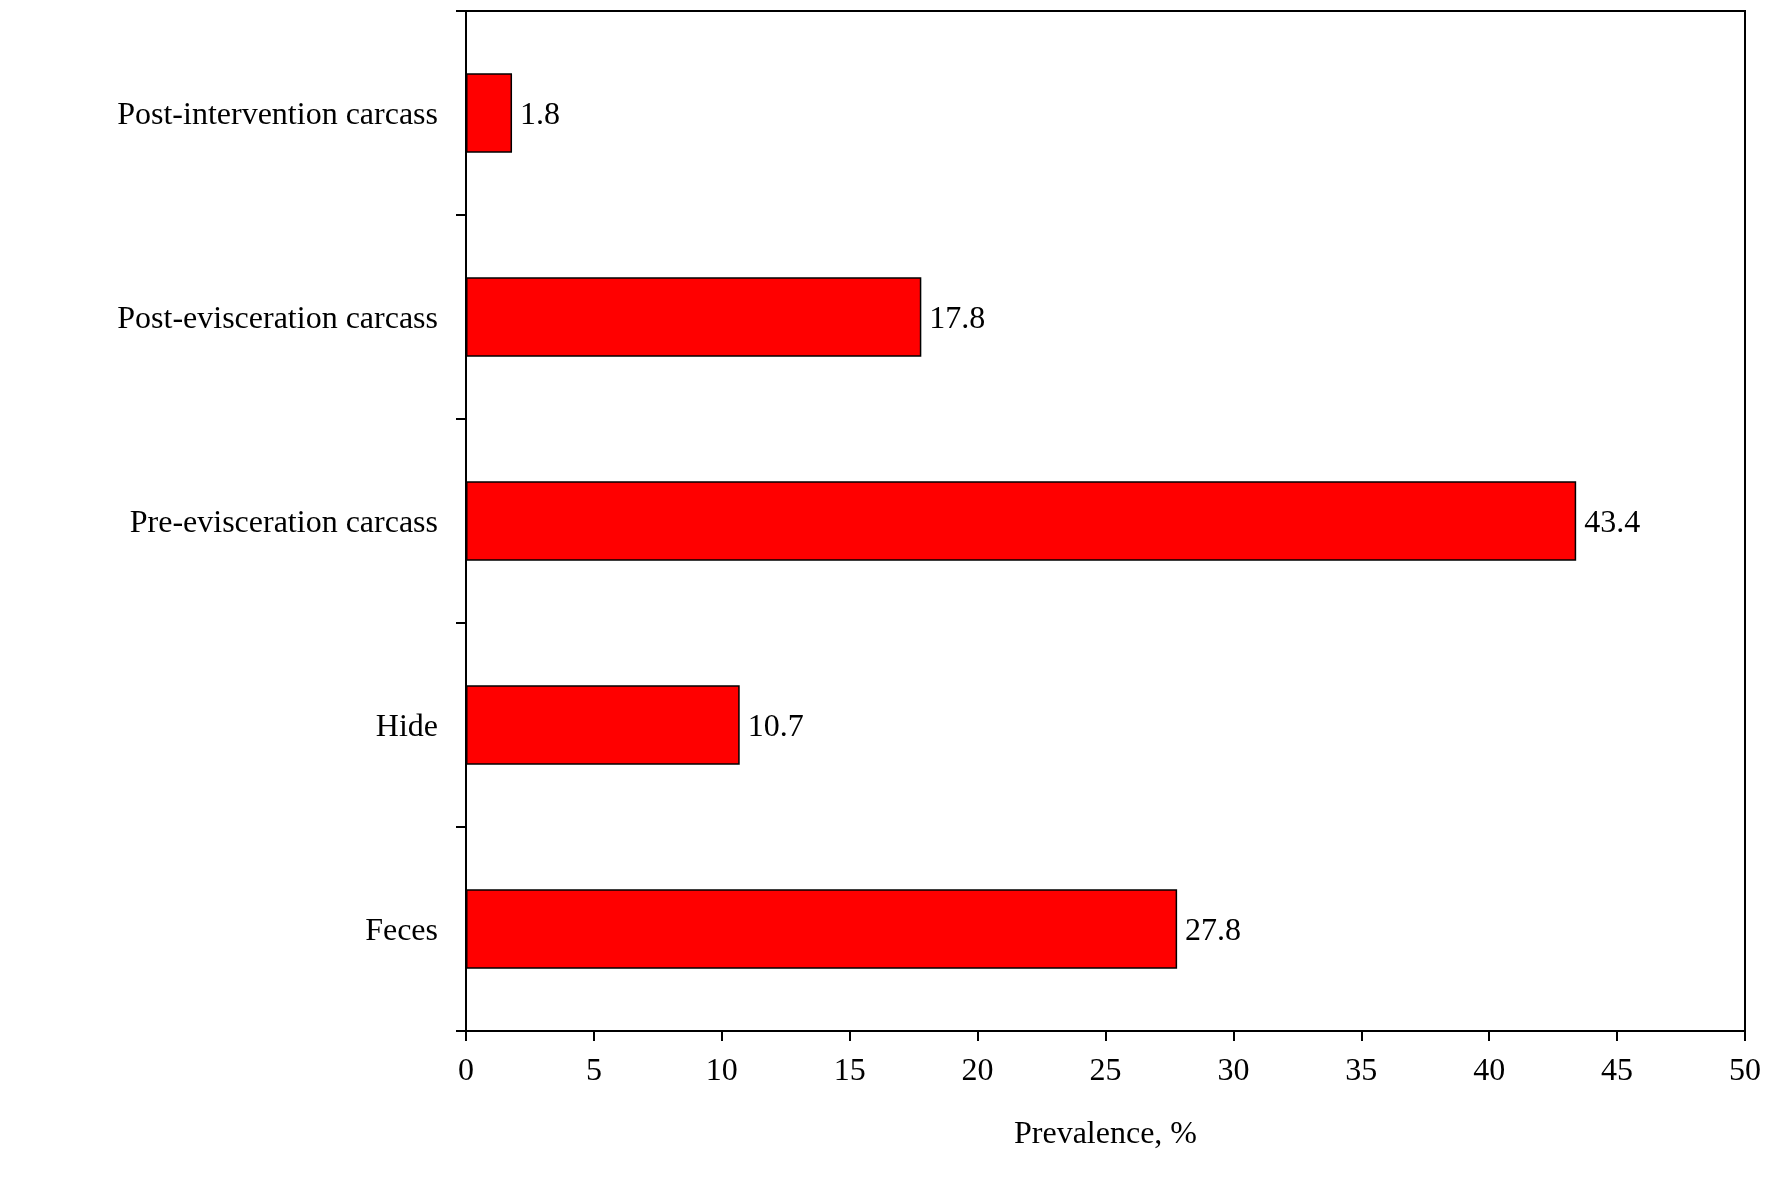 This screenshot has width=1783, height=1180. Describe the element at coordinates (849, 1069) in the screenshot. I see `x-tick-label: 15` at that location.